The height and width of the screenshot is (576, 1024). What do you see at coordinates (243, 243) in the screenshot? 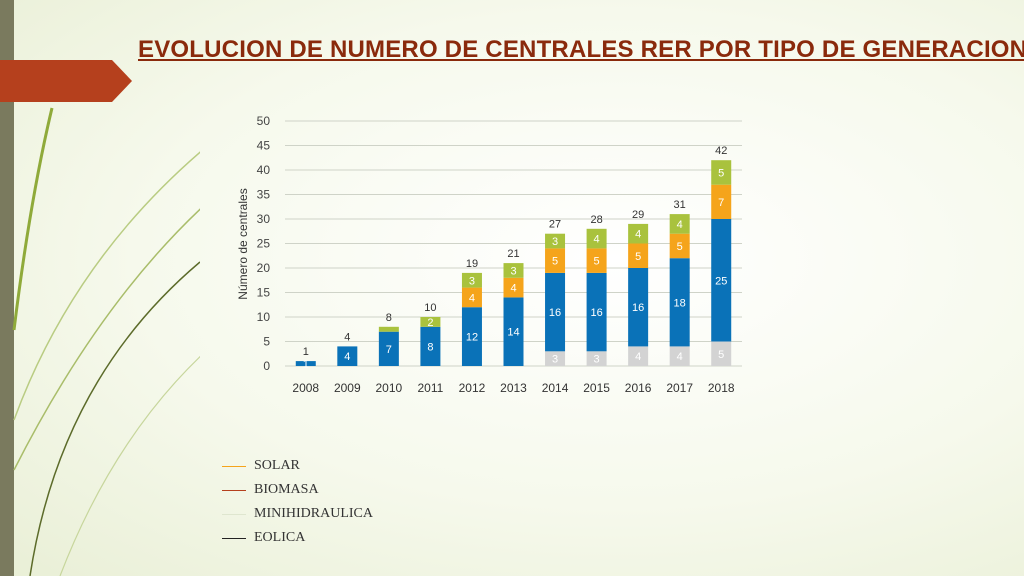
I see `y-axis-label: Número de centrales` at bounding box center [243, 243].